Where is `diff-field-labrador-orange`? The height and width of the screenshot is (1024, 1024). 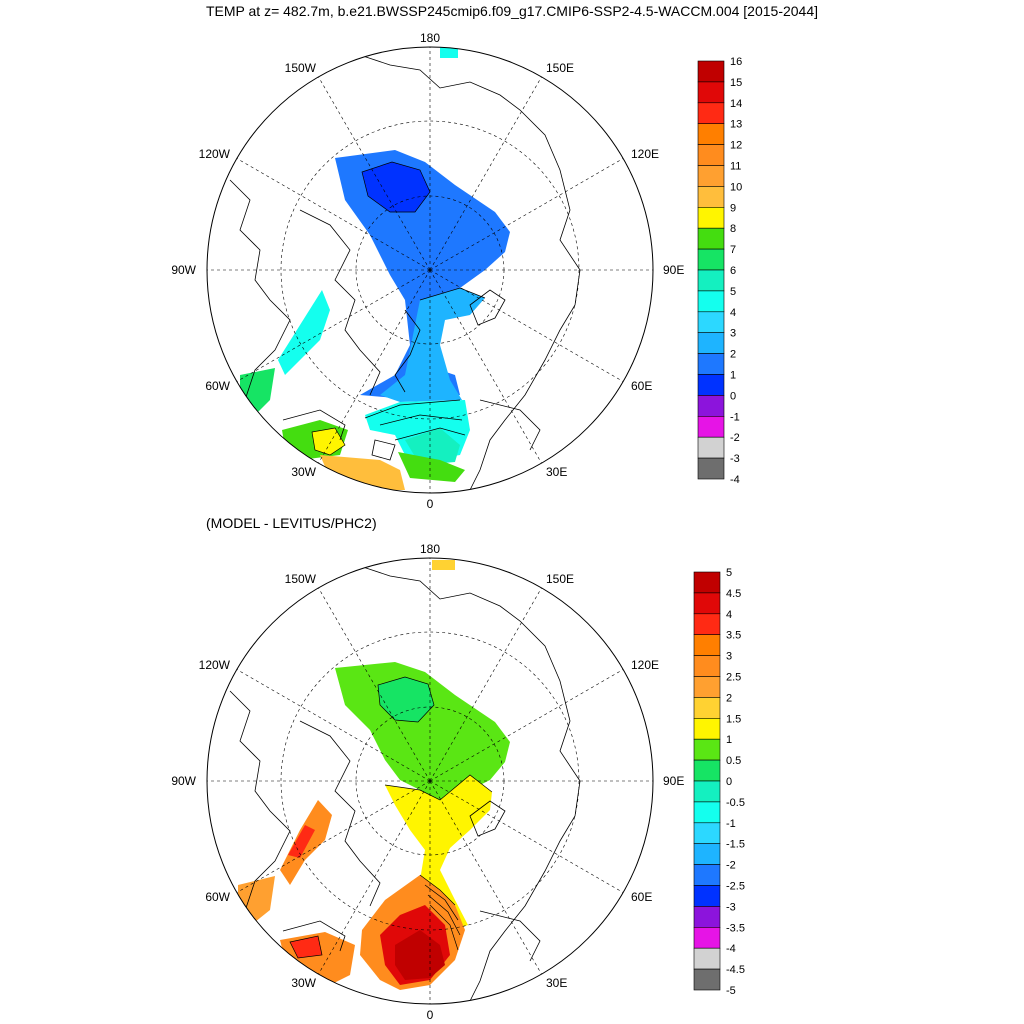 diff-field-labrador-orange is located at coordinates (256, 899).